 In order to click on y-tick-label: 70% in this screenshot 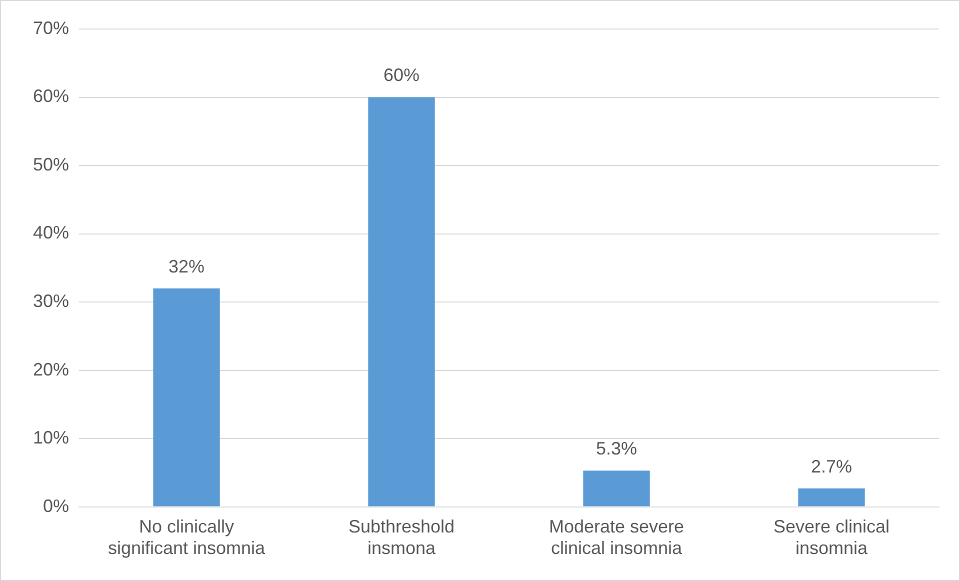, I will do `click(51, 28)`.